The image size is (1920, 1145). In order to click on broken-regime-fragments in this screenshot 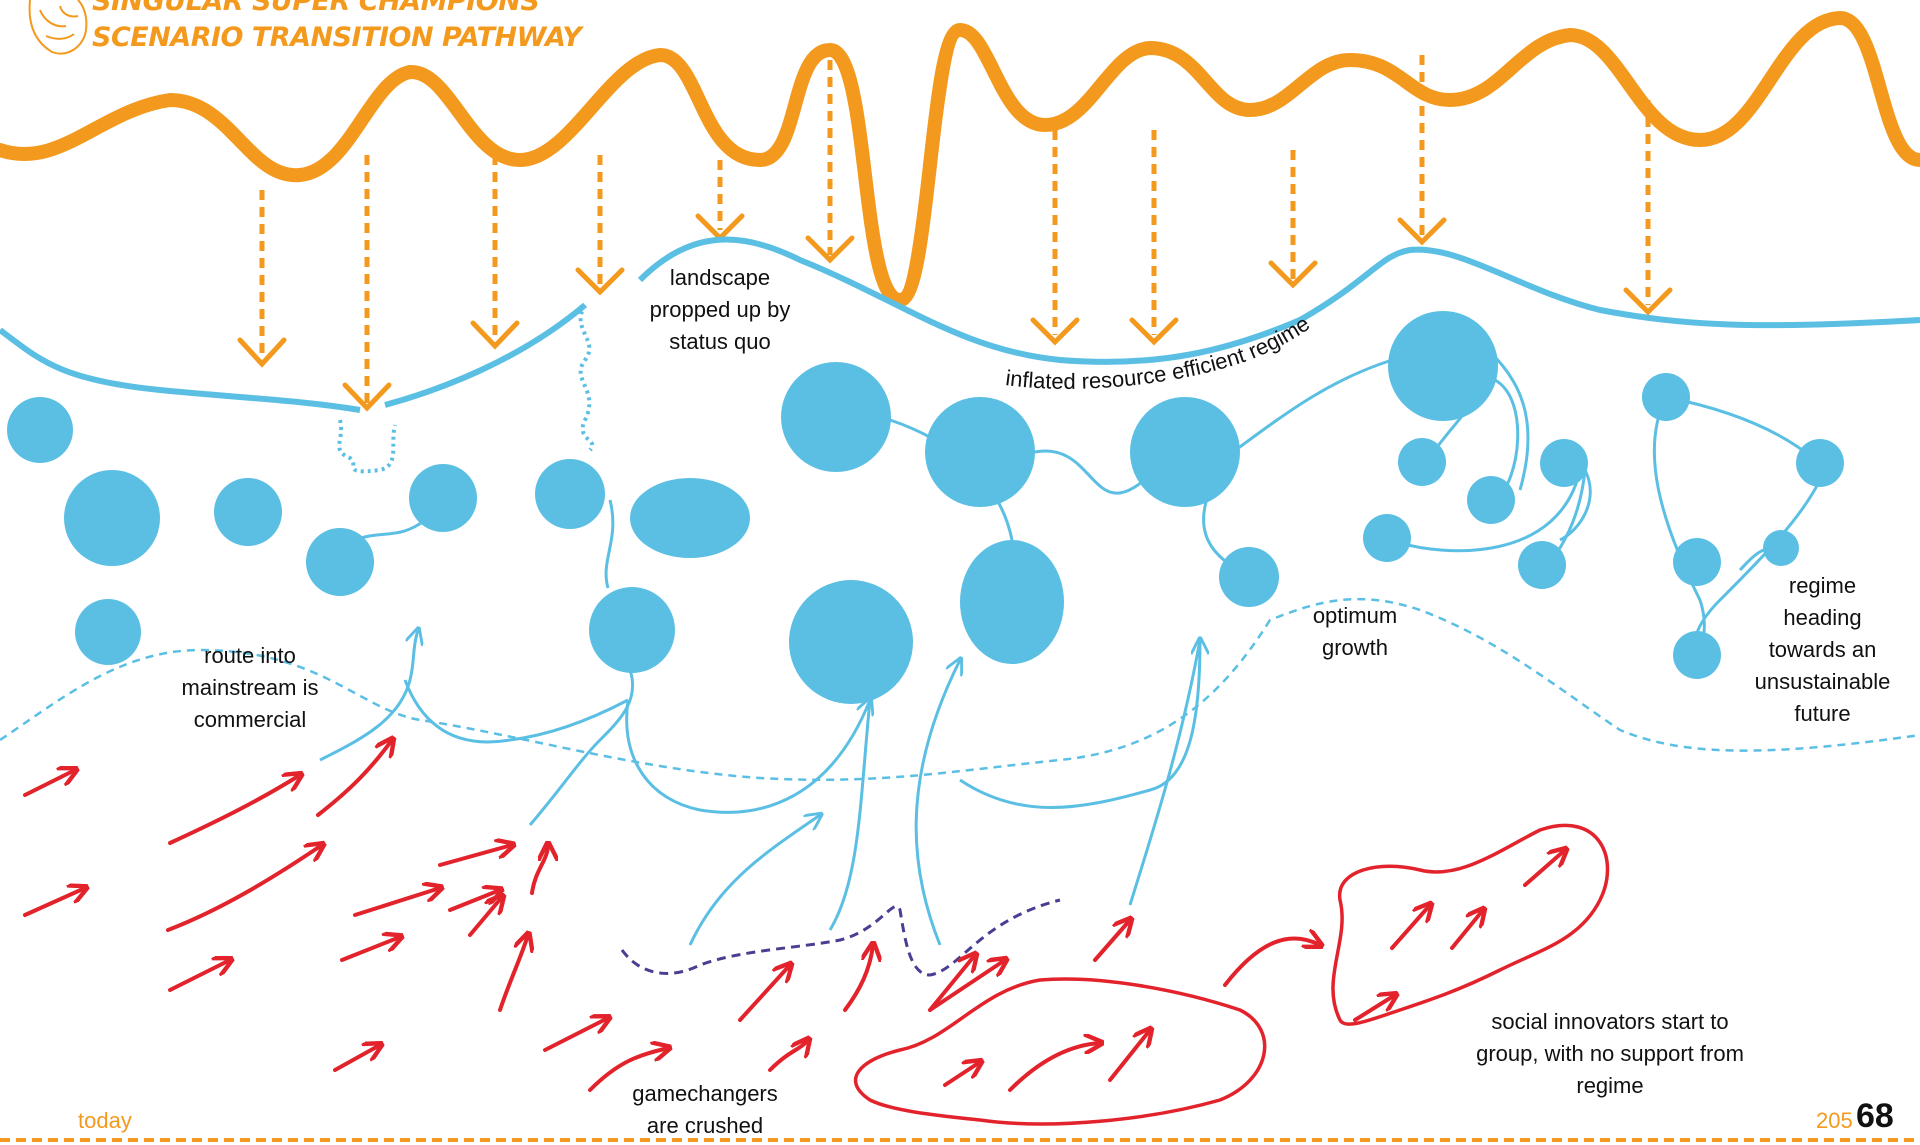, I will do `click(466, 388)`.